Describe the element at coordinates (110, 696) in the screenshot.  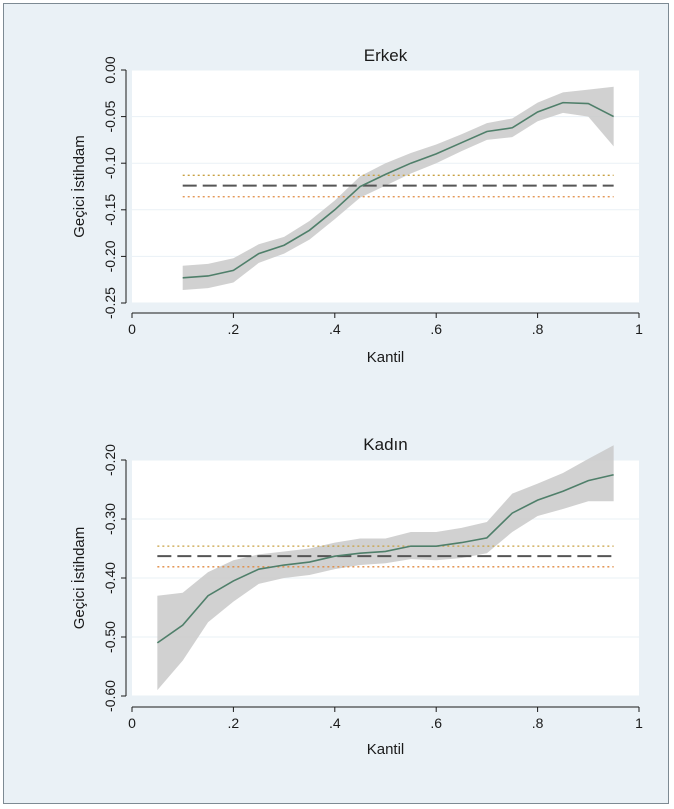
I see `y-tick-label: -0.60` at that location.